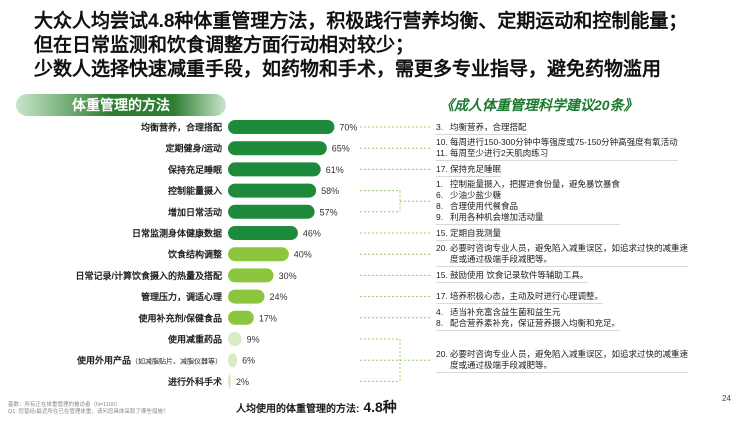 The image size is (754, 432). What do you see at coordinates (195, 190) in the screenshot?
I see `category-label-3: 控制能量摄入` at bounding box center [195, 190].